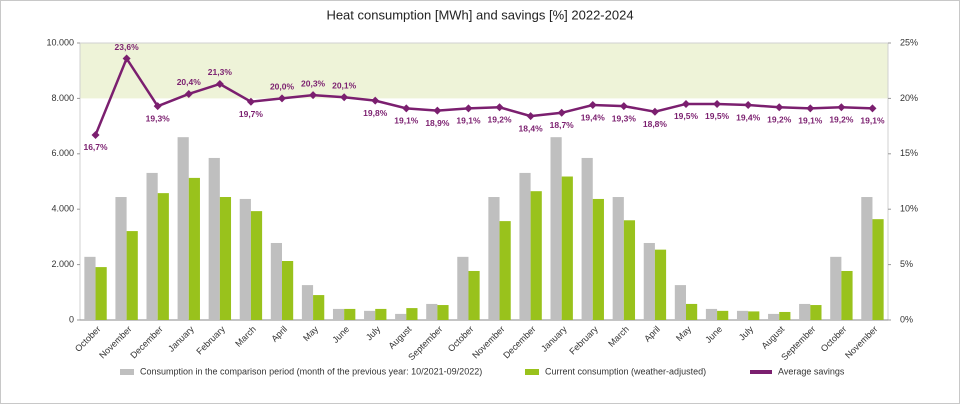 Image resolution: width=960 pixels, height=404 pixels. Describe the element at coordinates (437, 123) in the screenshot. I see `data-label: 18,9%` at that location.